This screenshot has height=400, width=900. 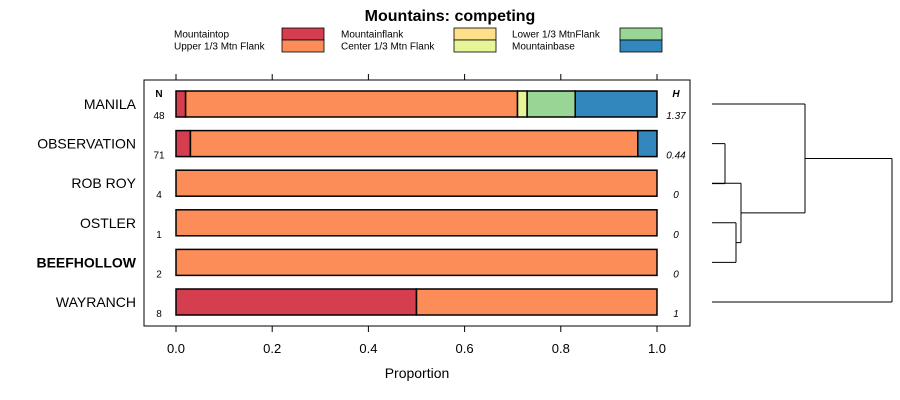 I want to click on h-value: 1, so click(x=676, y=314).